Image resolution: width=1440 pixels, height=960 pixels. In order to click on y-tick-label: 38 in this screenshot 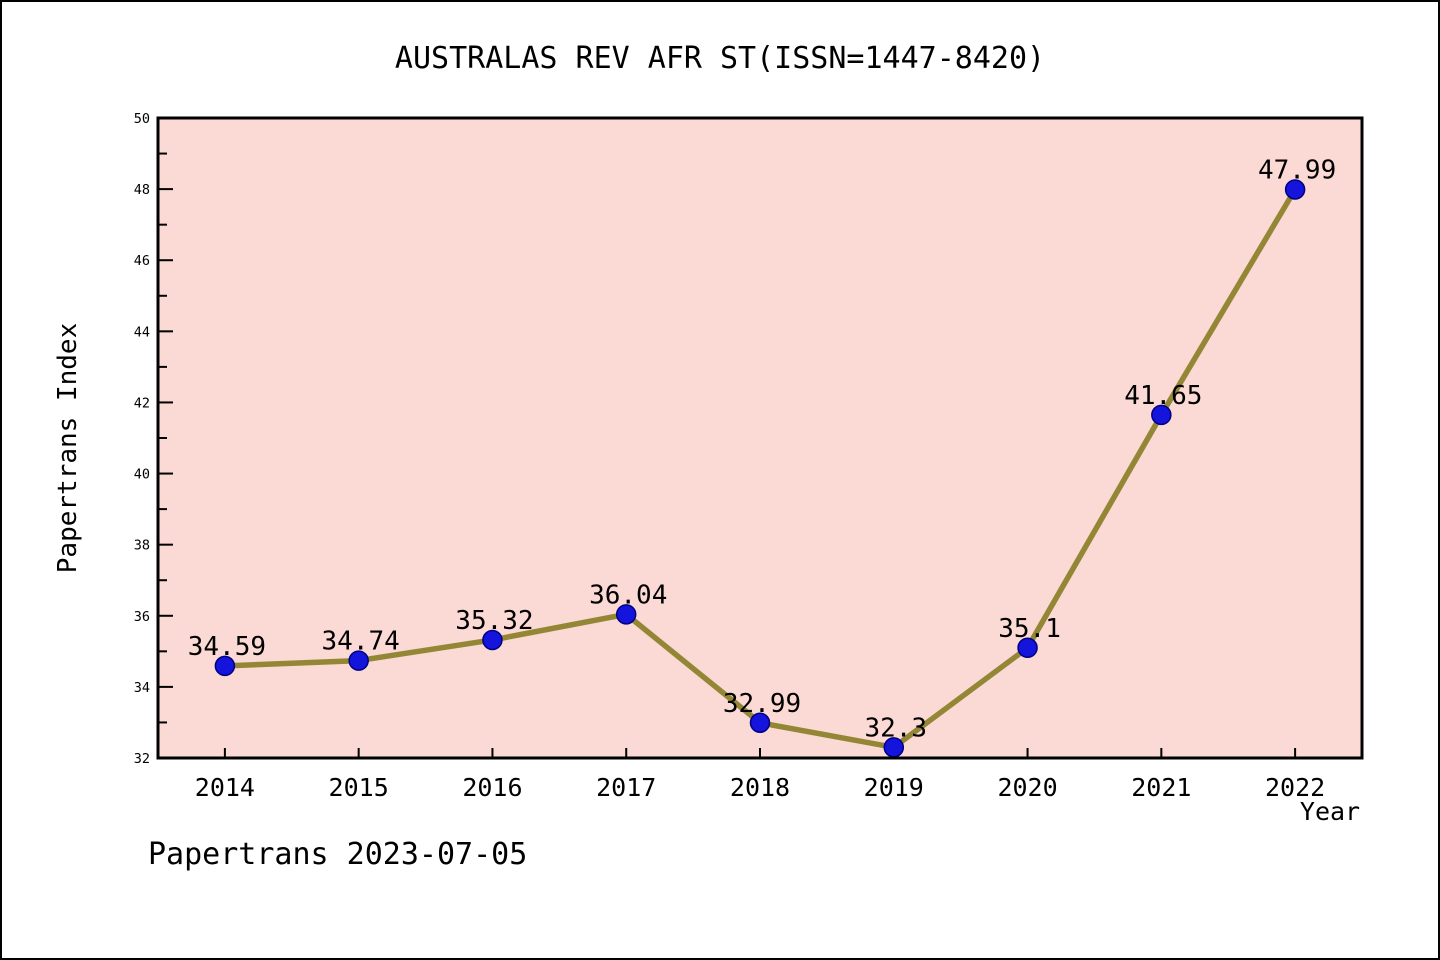, I will do `click(142, 546)`.